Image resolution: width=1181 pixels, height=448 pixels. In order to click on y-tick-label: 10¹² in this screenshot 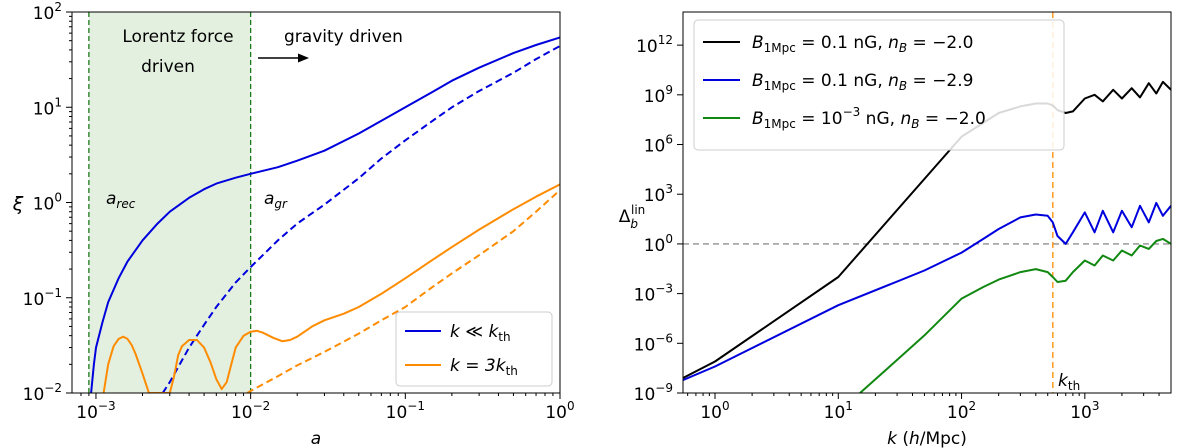, I will do `click(654, 45)`.